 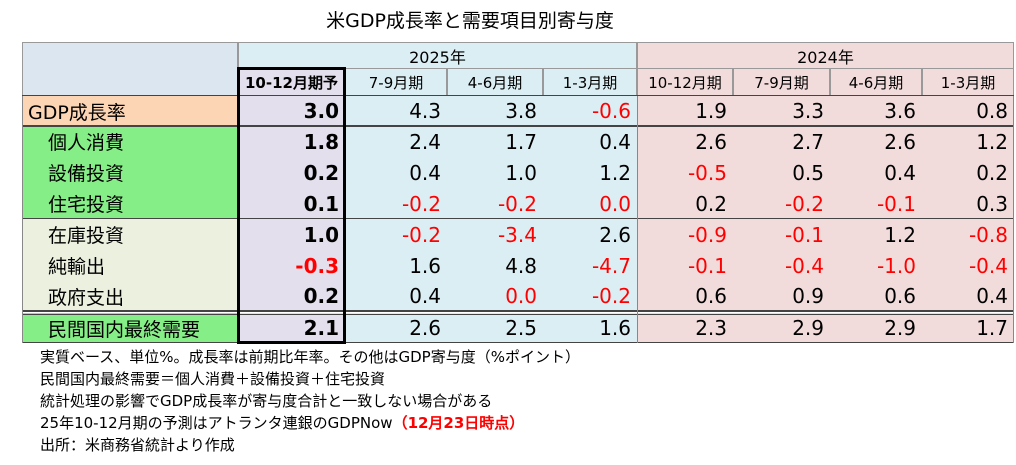 What do you see at coordinates (291, 82) in the screenshot?
I see `quarter-header: 10-12月期予` at bounding box center [291, 82].